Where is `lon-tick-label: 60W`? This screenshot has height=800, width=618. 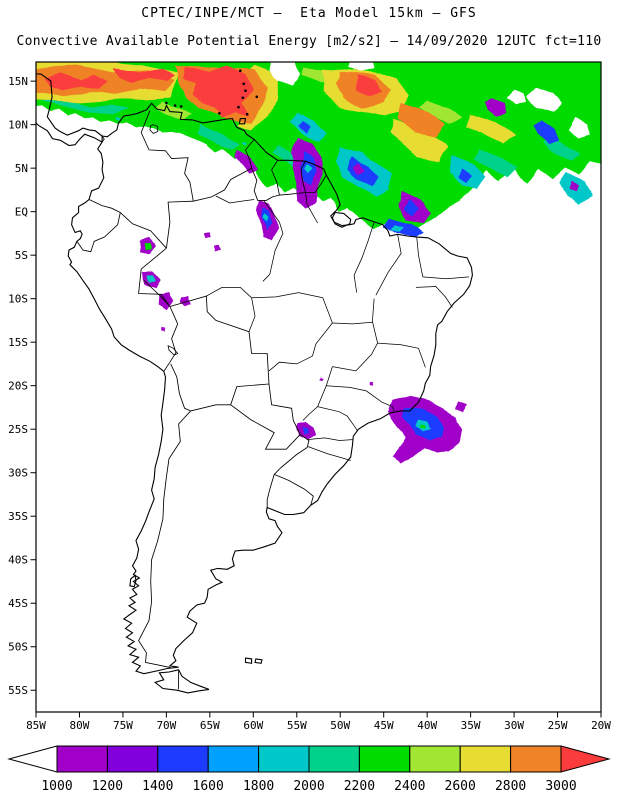
lon-tick-label: 60W is located at coordinates (253, 725).